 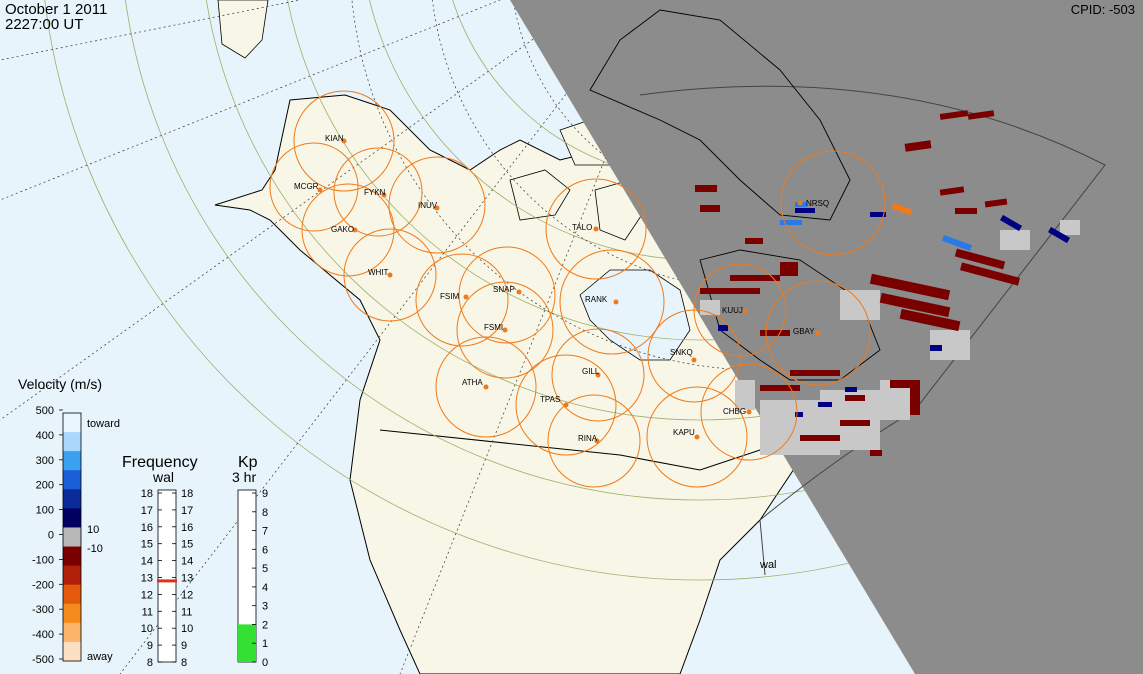 What do you see at coordinates (334, 138) in the screenshot?
I see `station-label: KIAN` at bounding box center [334, 138].